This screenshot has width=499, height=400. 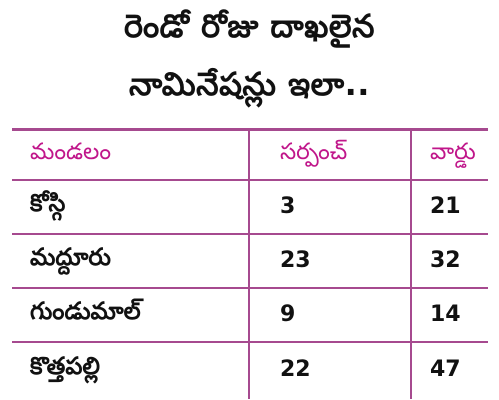 What do you see at coordinates (85, 311) in the screenshot?
I see `mandal-name: గుండుమాల్` at bounding box center [85, 311].